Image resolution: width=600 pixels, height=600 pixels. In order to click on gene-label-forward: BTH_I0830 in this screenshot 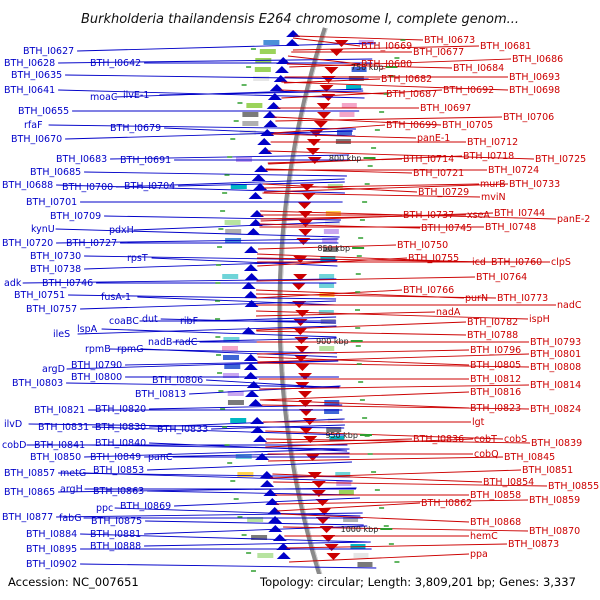, I will do `click(120, 427)`.